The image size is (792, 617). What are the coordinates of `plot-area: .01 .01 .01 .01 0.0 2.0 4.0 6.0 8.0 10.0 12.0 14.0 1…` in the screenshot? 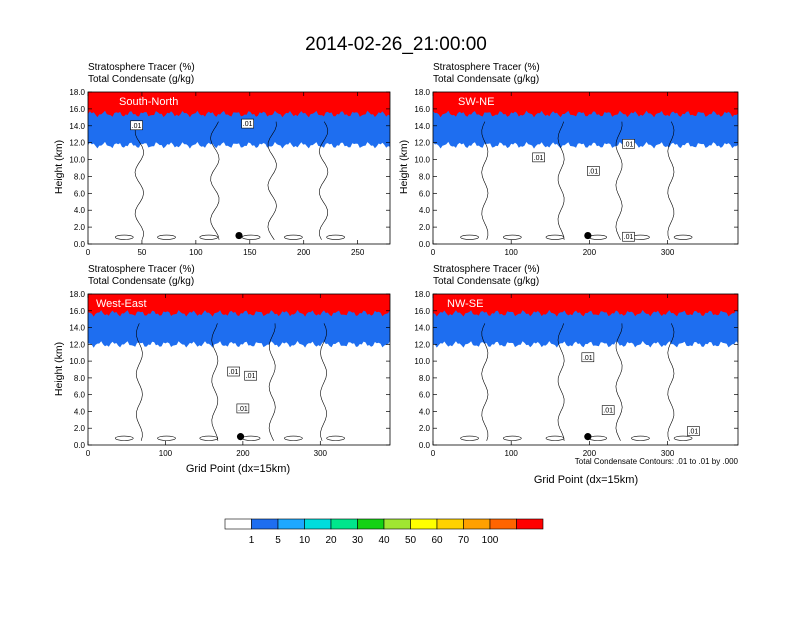 It's located at (576, 172).